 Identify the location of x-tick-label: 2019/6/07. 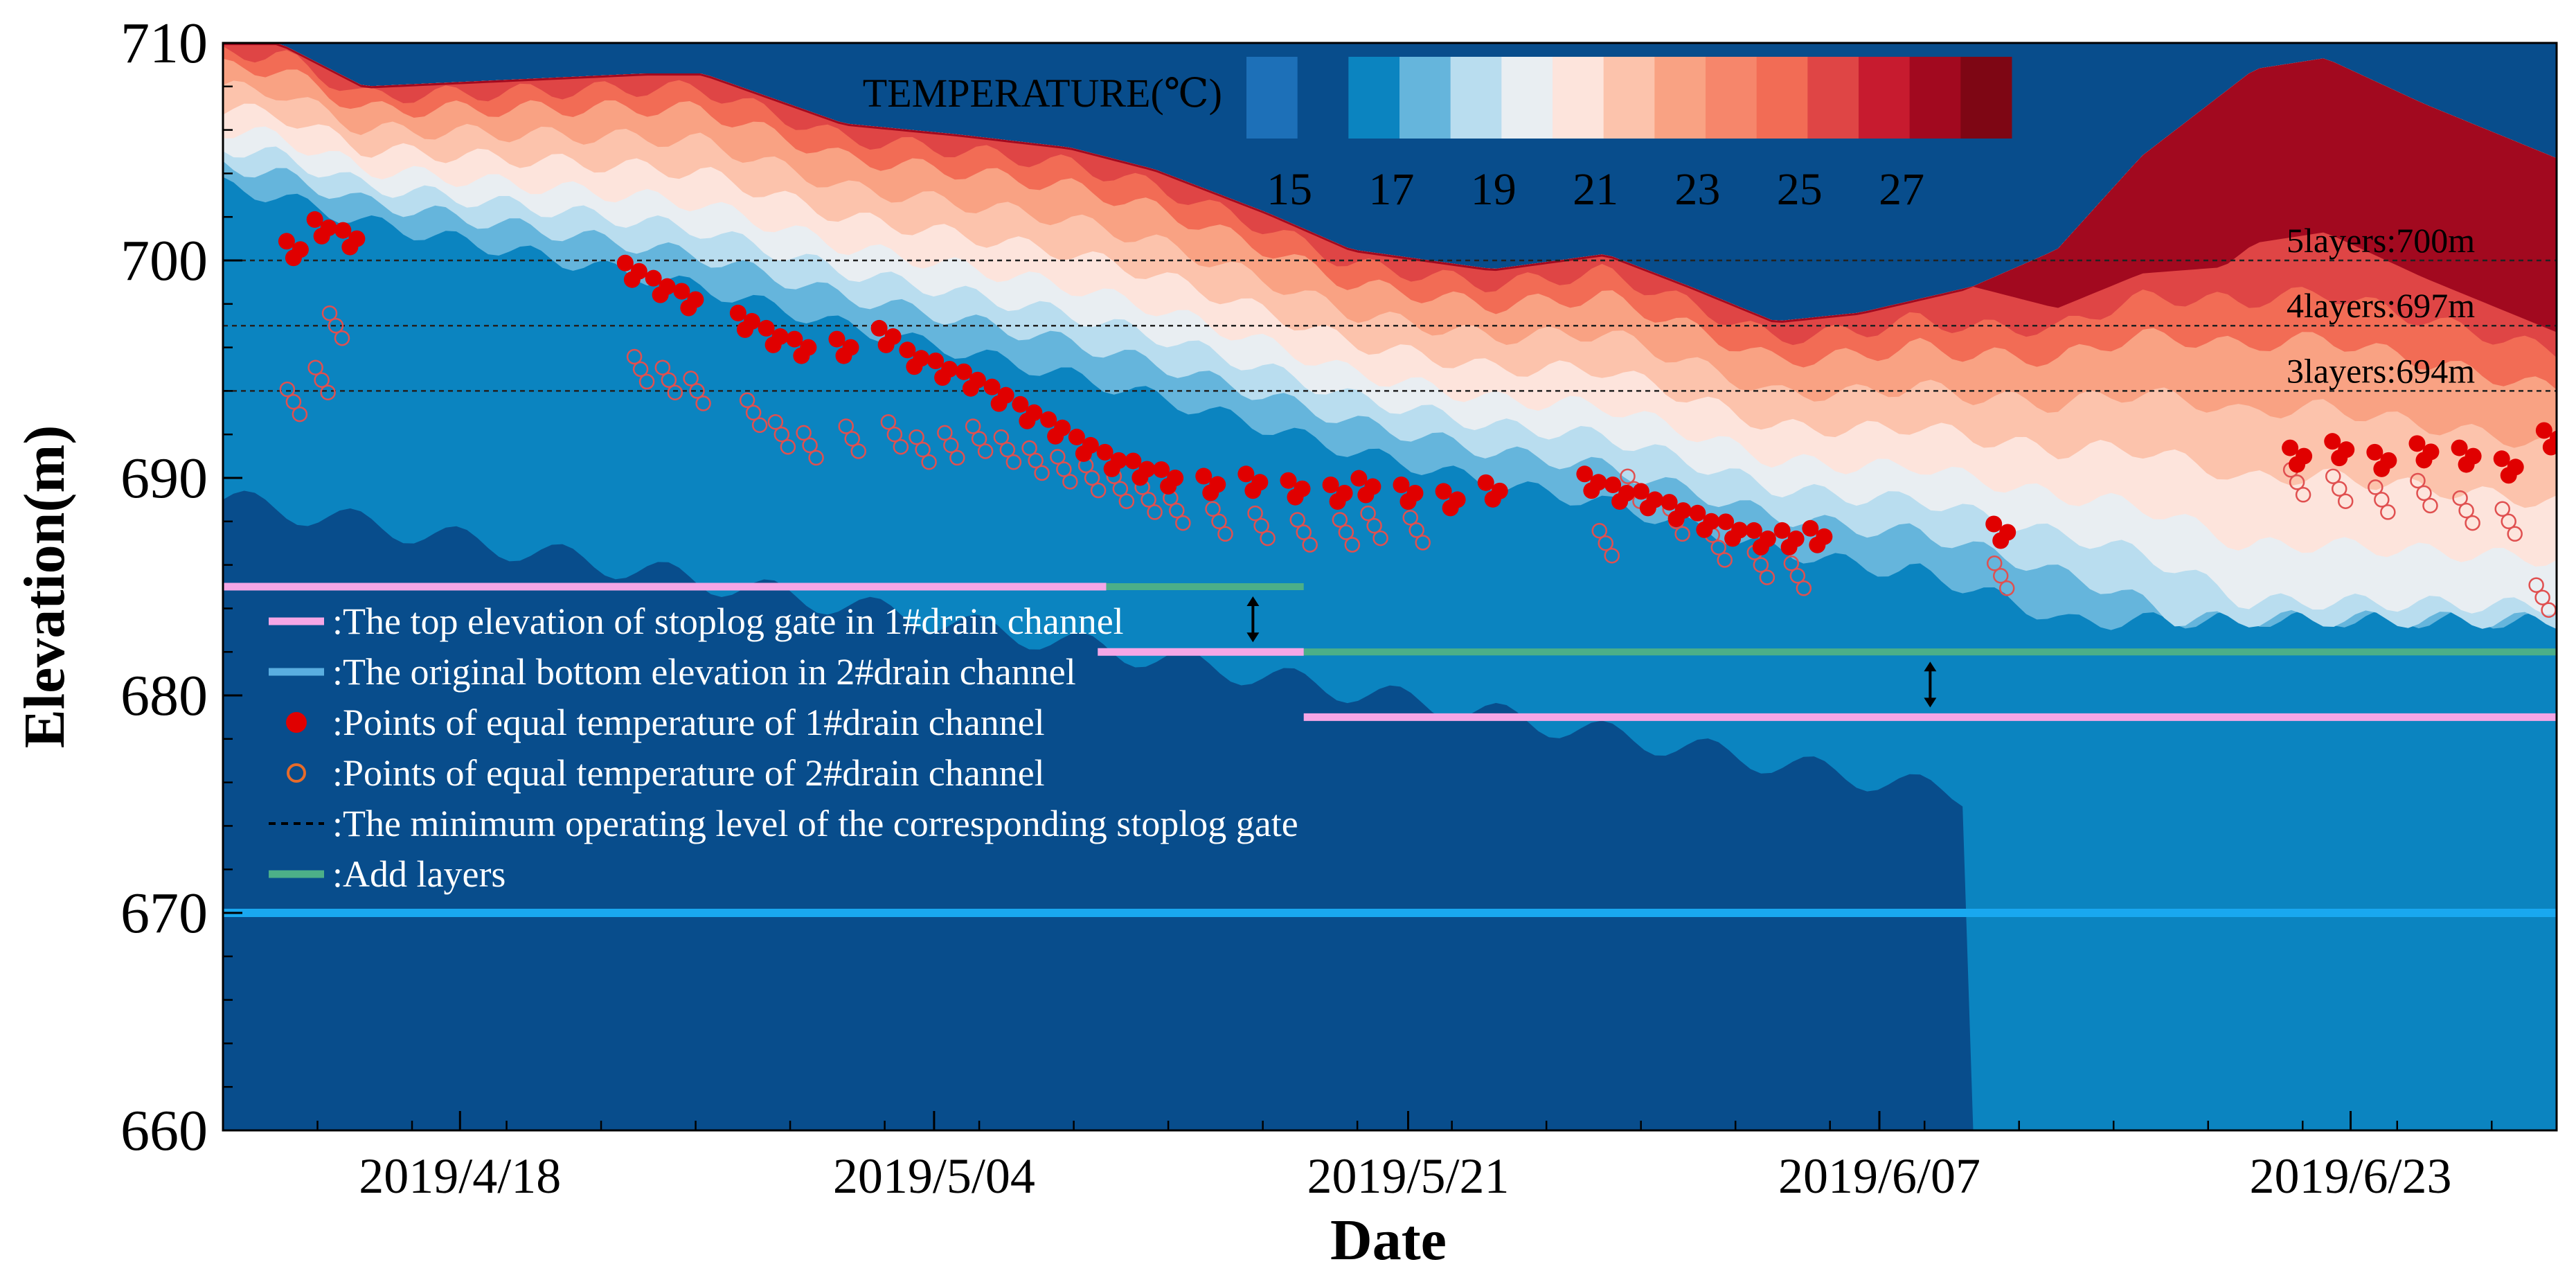
(1879, 1176).